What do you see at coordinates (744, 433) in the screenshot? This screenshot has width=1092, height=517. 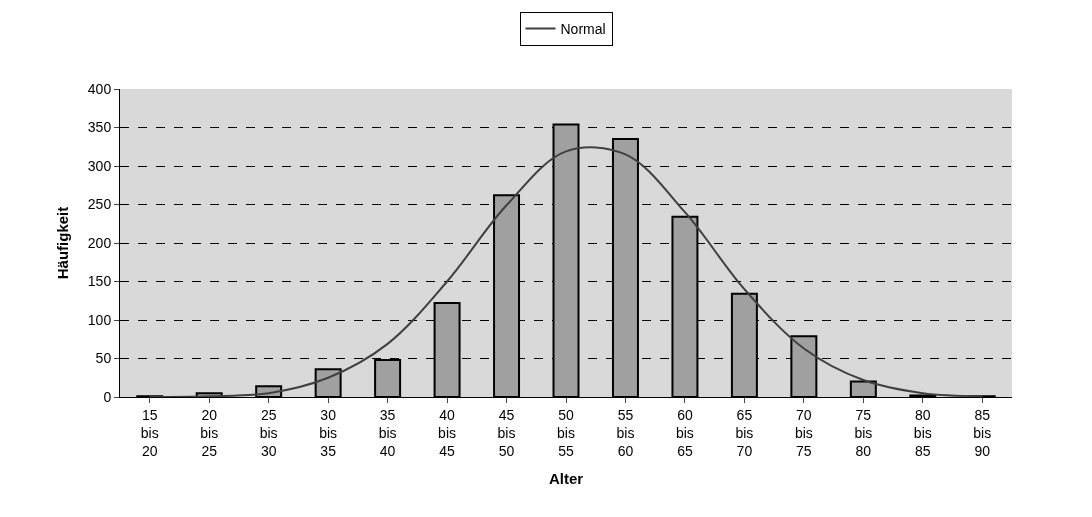 I see `x-tick-label: 65 bis 70` at bounding box center [744, 433].